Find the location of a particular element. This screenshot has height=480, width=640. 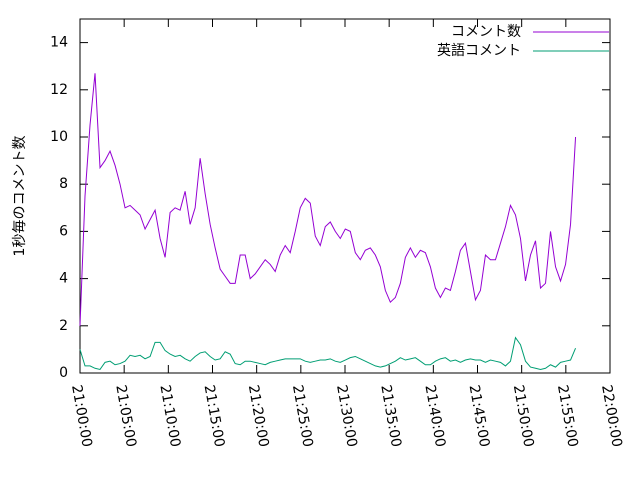

x-tick-label: 21:45:00 is located at coordinates (479, 416).